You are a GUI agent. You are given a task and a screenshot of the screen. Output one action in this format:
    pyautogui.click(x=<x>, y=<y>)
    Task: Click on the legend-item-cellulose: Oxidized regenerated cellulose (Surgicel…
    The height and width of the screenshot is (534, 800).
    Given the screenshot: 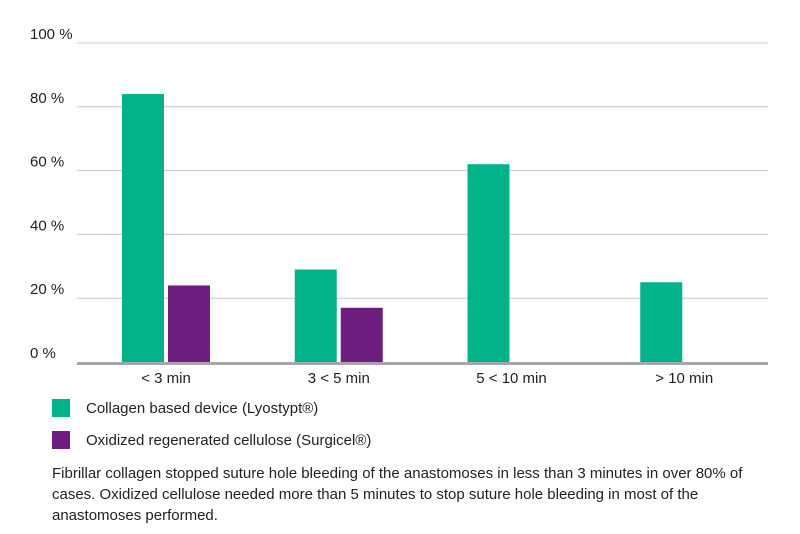 What is the action you would take?
    pyautogui.click(x=211, y=440)
    